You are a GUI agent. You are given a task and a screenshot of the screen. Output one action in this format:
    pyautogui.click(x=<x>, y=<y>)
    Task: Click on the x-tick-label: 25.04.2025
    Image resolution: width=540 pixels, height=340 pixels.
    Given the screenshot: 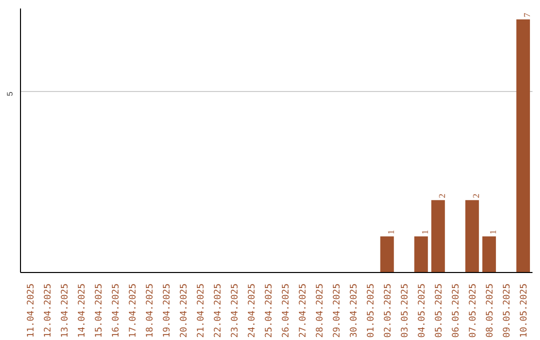 What is the action you would take?
    pyautogui.click(x=269, y=310)
    